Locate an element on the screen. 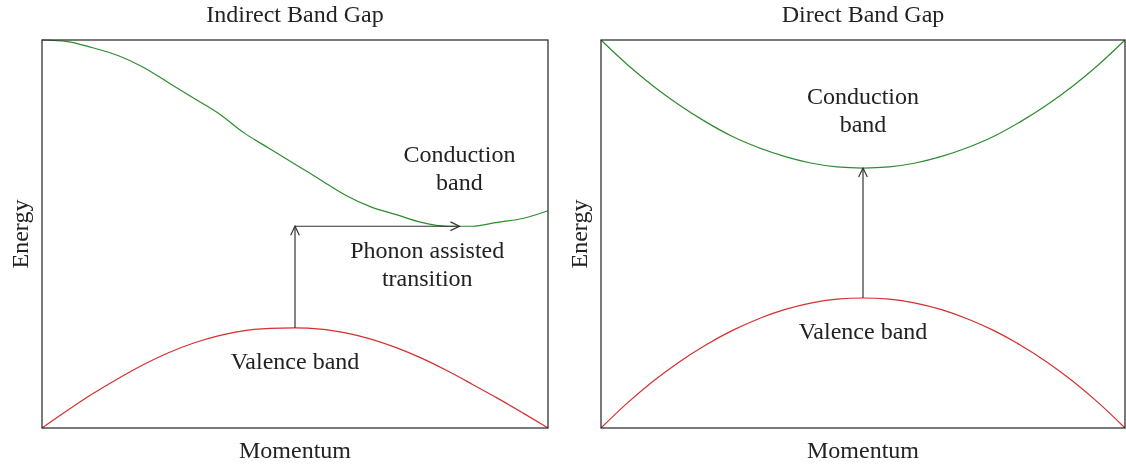 This screenshot has width=1126, height=467. chart-title: Direct Band Gap is located at coordinates (863, 14).